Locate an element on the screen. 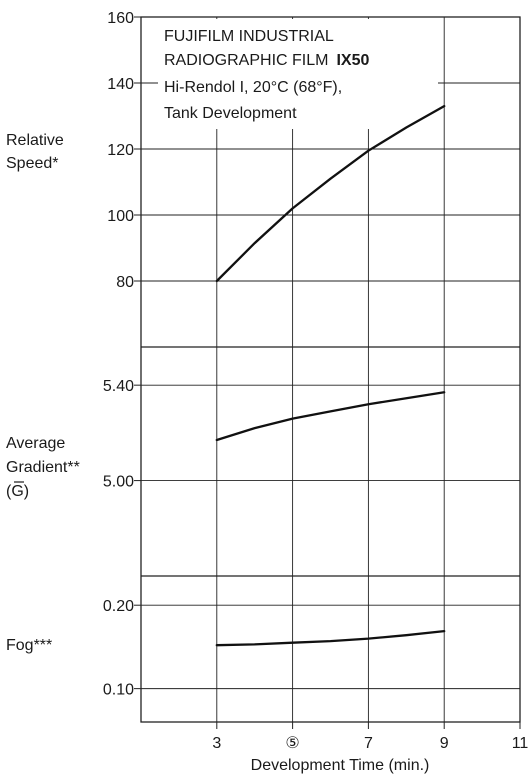 The height and width of the screenshot is (782, 531). title-box is located at coordinates (298, 74).